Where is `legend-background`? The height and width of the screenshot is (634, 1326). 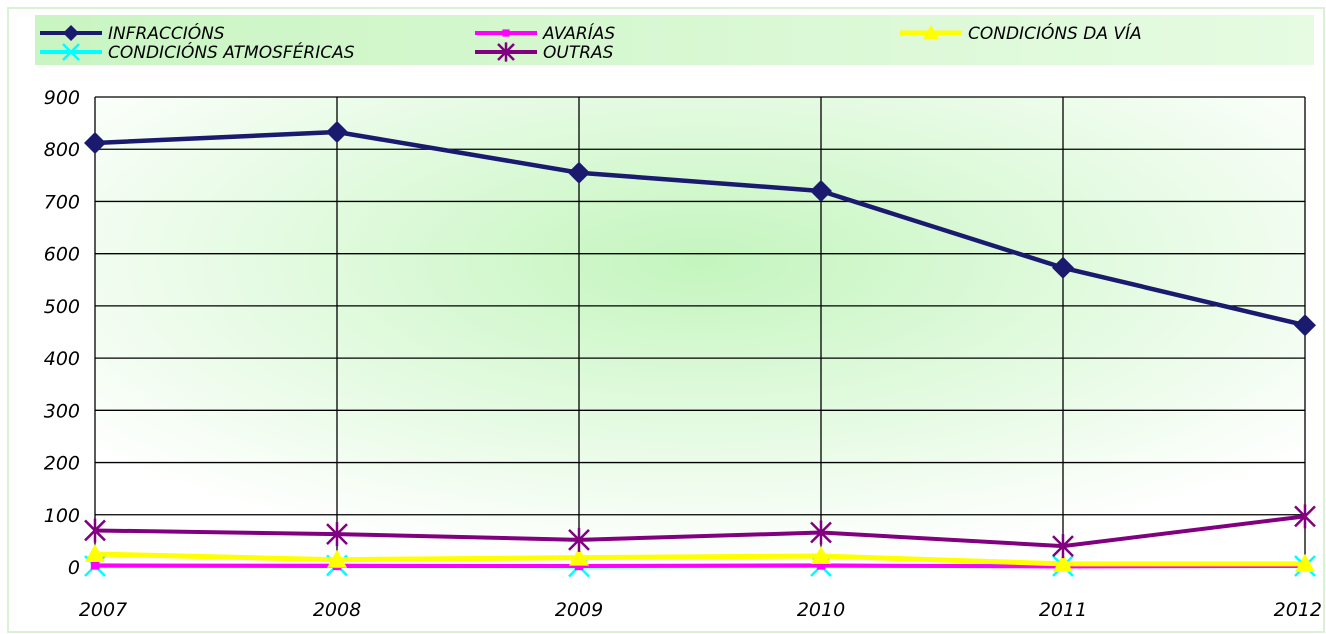
legend-background is located at coordinates (674, 40).